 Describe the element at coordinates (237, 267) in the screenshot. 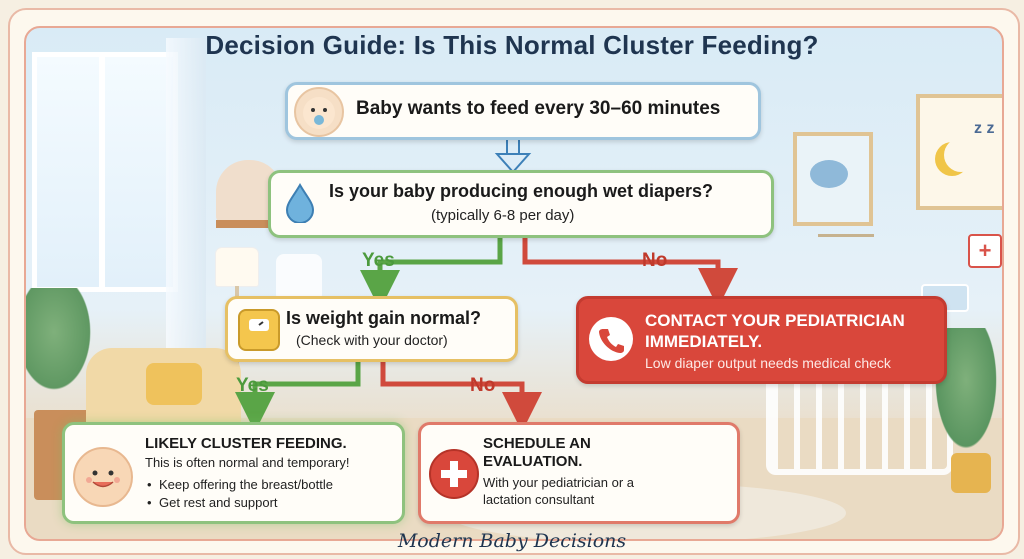

I see `floor-lamp-shade` at that location.